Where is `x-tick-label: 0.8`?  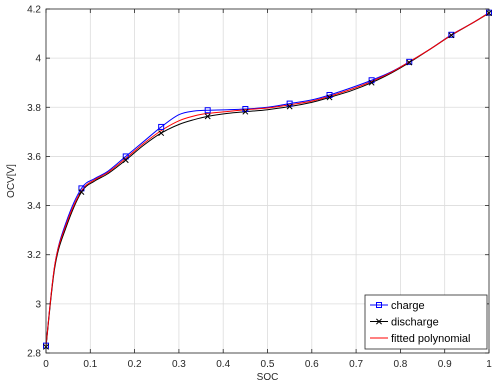
x-tick-label: 0.8 is located at coordinates (400, 364).